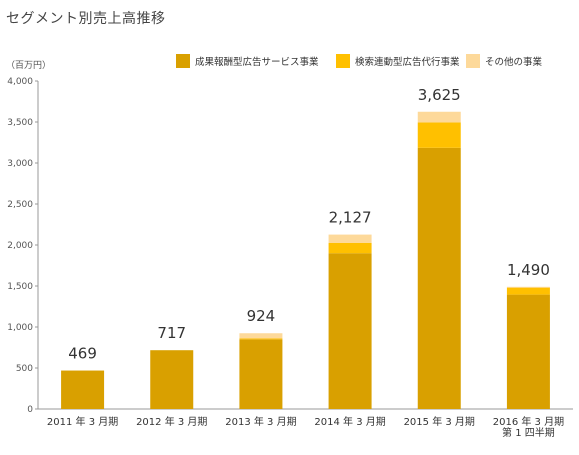 The height and width of the screenshot is (455, 579). What do you see at coordinates (171, 333) in the screenshot?
I see `bar-total-label: 717` at bounding box center [171, 333].